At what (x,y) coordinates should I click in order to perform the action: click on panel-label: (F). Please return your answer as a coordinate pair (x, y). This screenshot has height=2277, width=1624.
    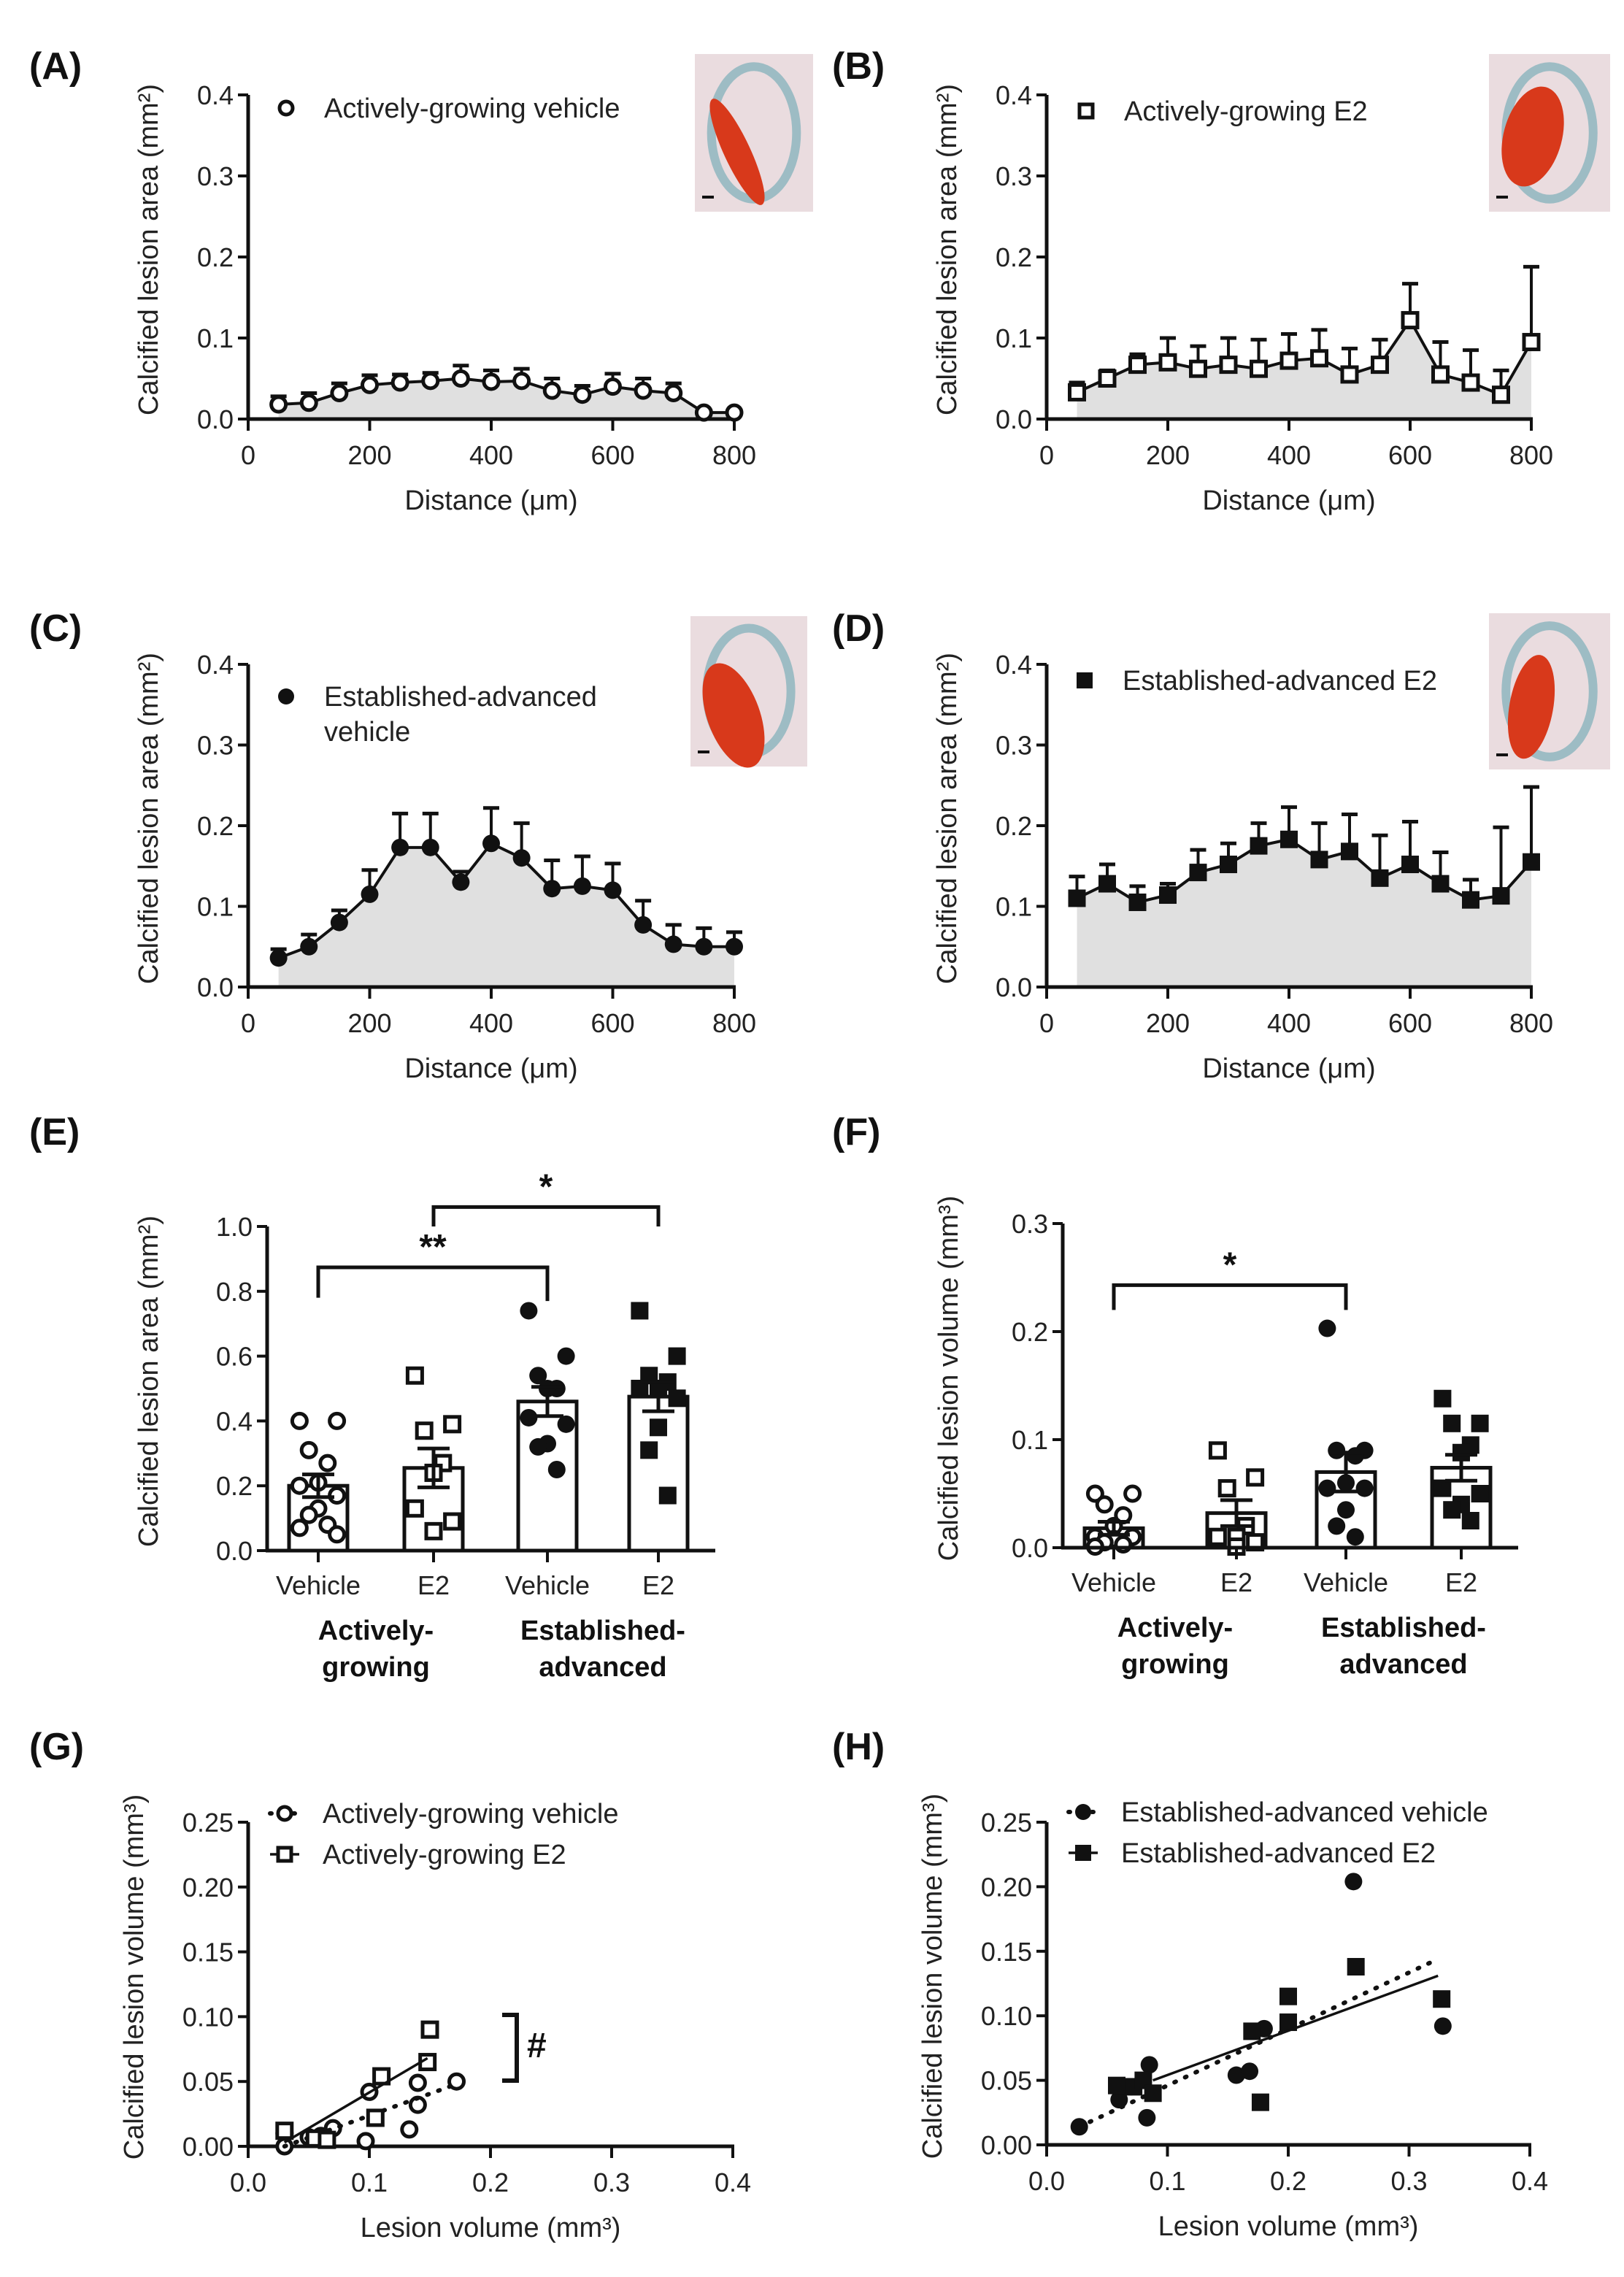
    Looking at the image, I should click on (856, 1132).